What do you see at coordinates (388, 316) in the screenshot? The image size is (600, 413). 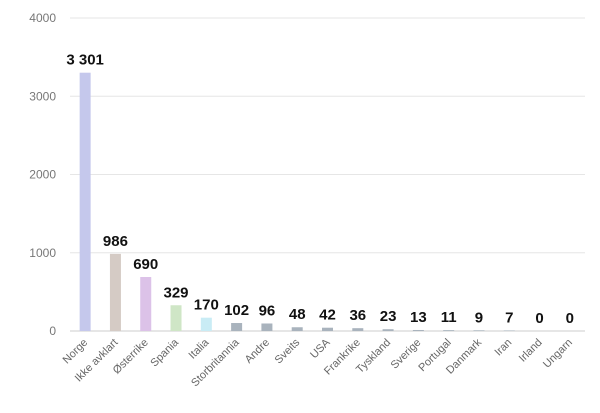 I see `data-label: 23` at bounding box center [388, 316].